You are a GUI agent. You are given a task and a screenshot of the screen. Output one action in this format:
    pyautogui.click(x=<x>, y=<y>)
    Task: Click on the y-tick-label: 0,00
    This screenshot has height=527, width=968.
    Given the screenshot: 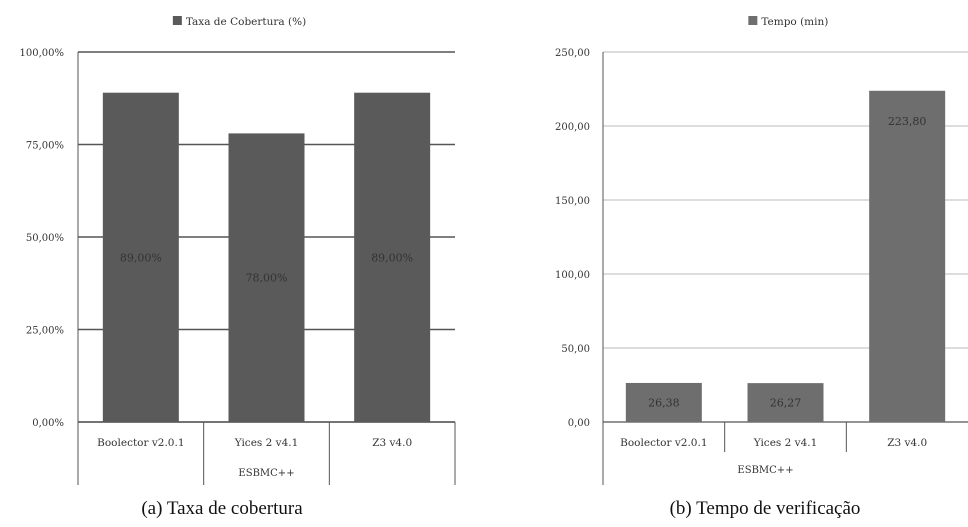 What is the action you would take?
    pyautogui.click(x=579, y=423)
    